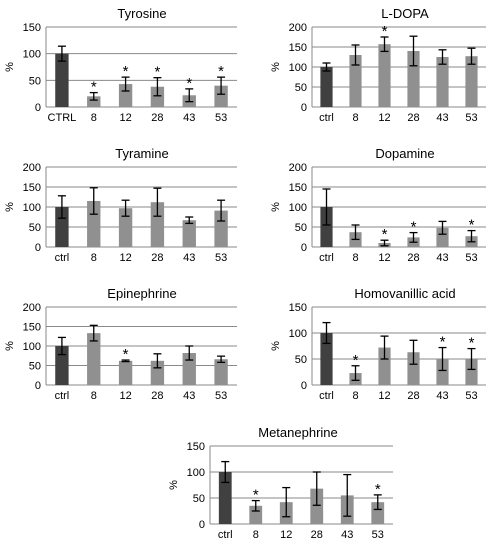  I want to click on chart-panel: 0 50 100 150% Metanephrine ctrl * 8 12 28 43 * 53, so click(280, 483).